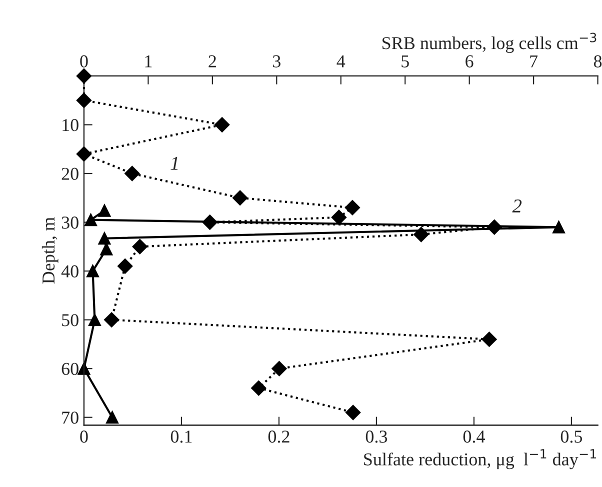 The width and height of the screenshot is (602, 487). Describe the element at coordinates (181, 436) in the screenshot. I see `x-tick-label: 0.1` at that location.